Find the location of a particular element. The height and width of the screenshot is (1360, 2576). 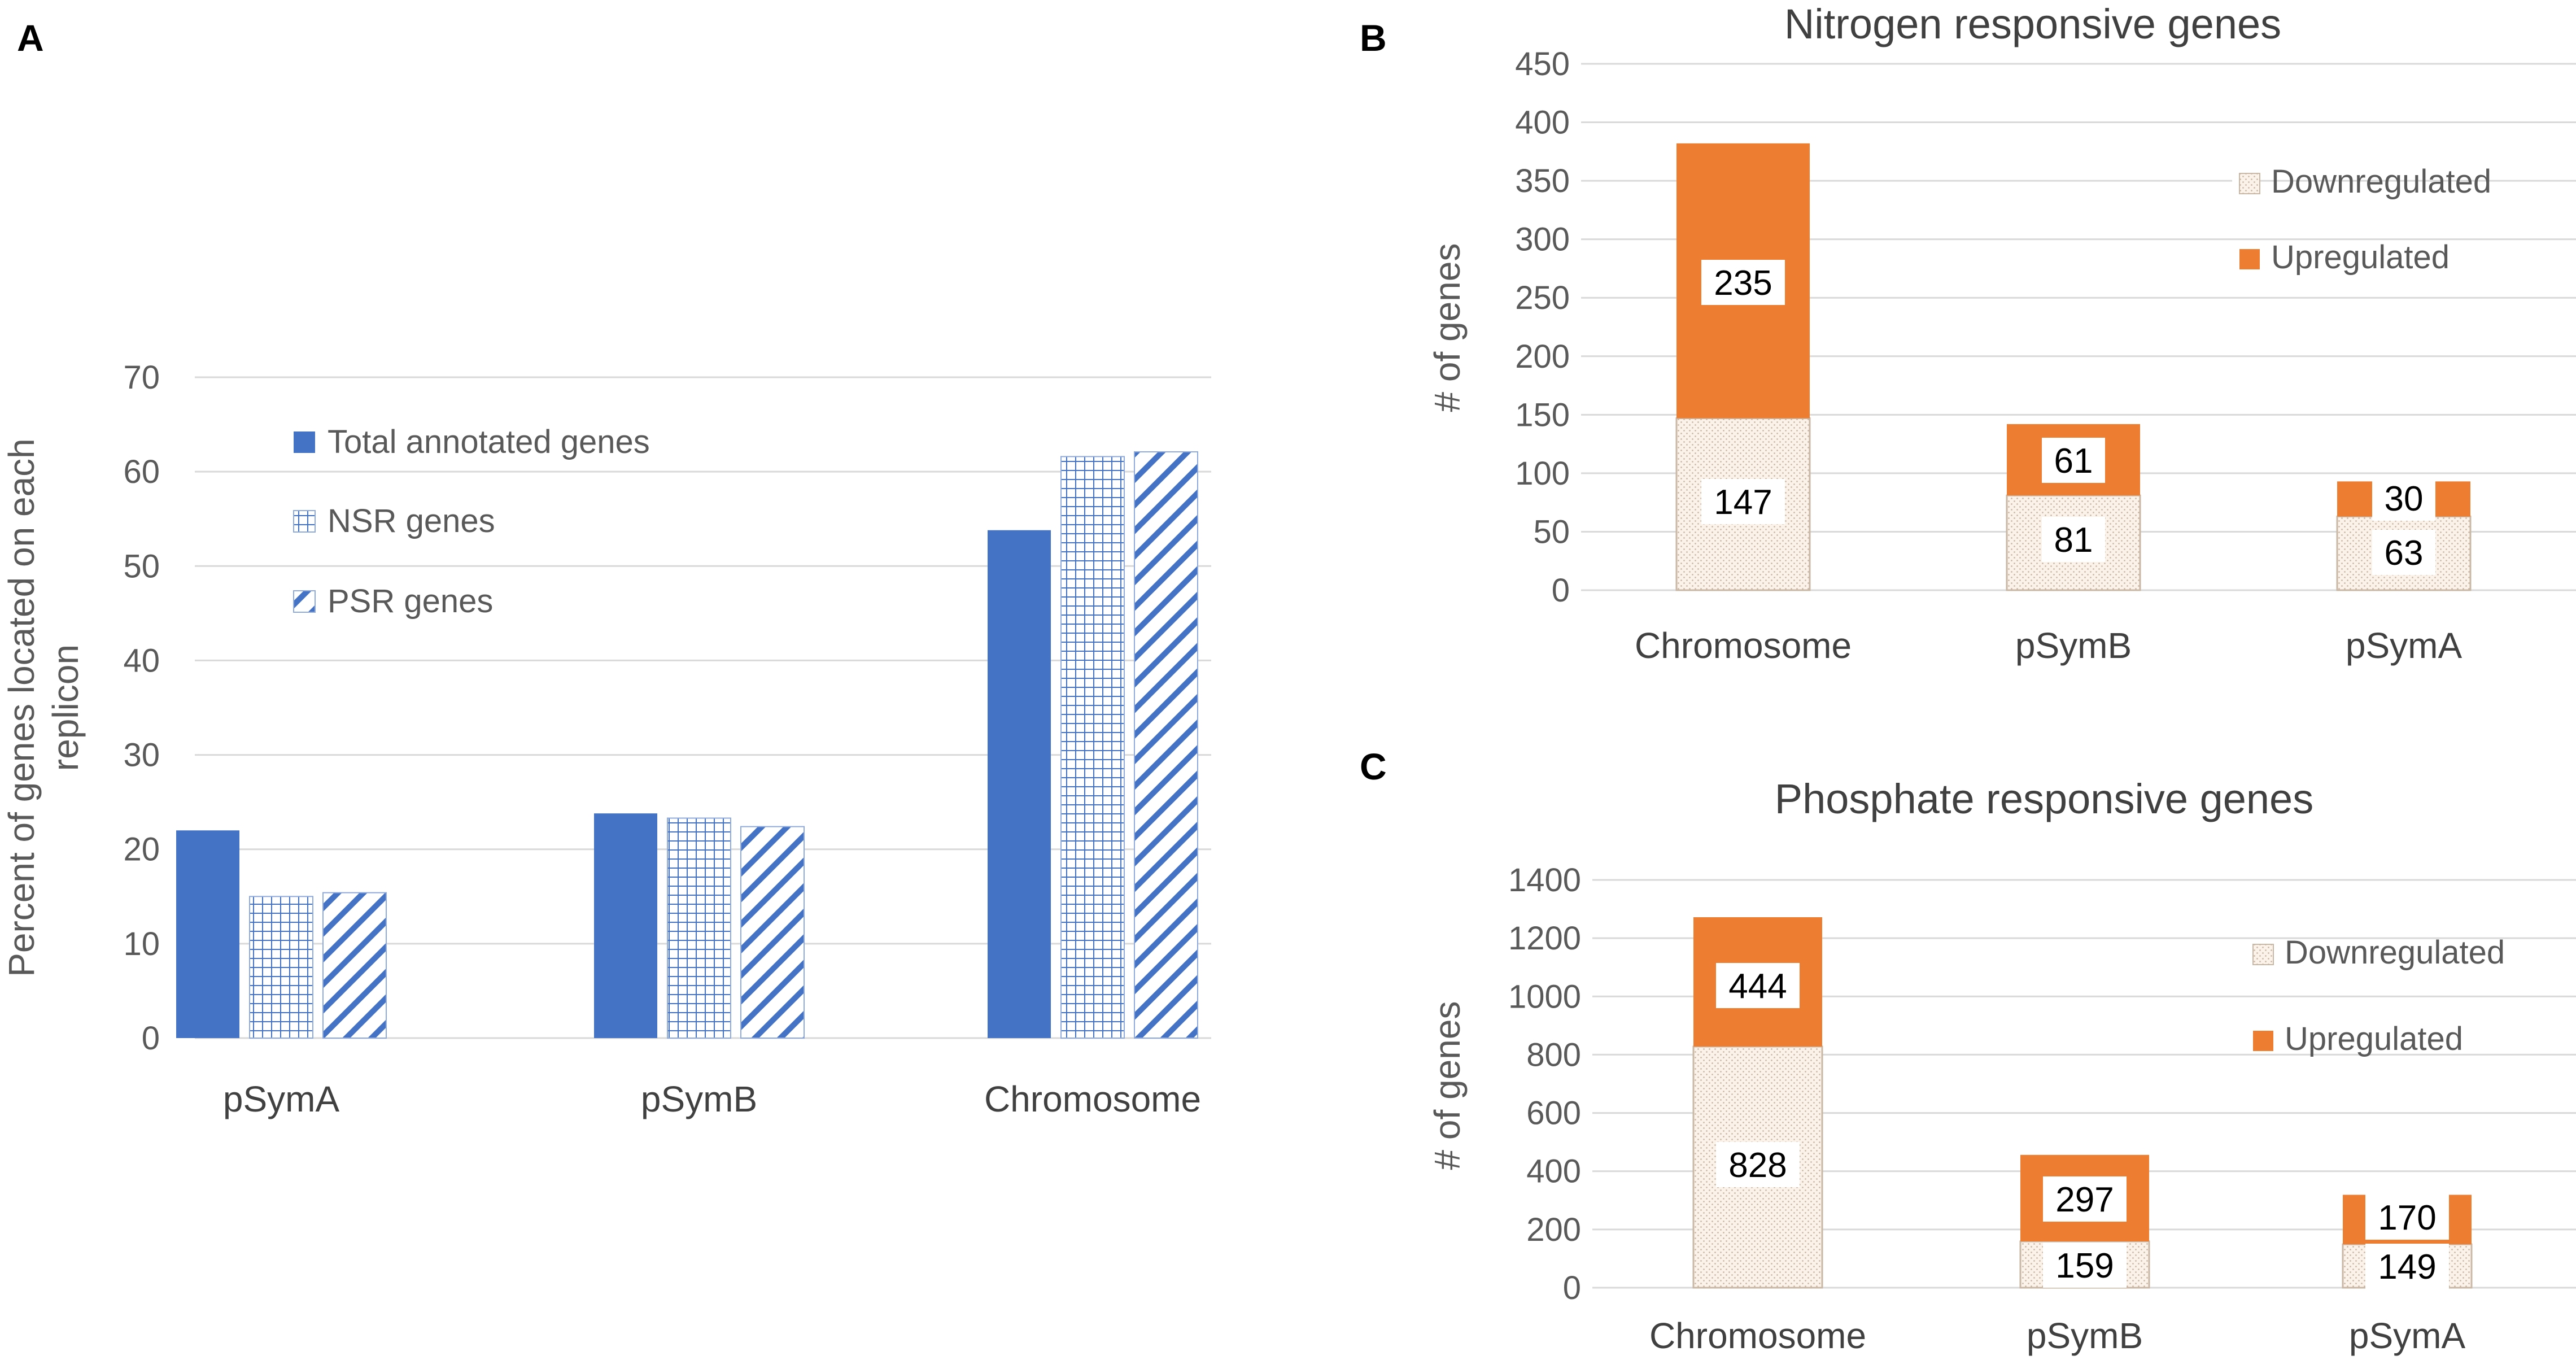

y-tick-label: 30 is located at coordinates (141, 755).